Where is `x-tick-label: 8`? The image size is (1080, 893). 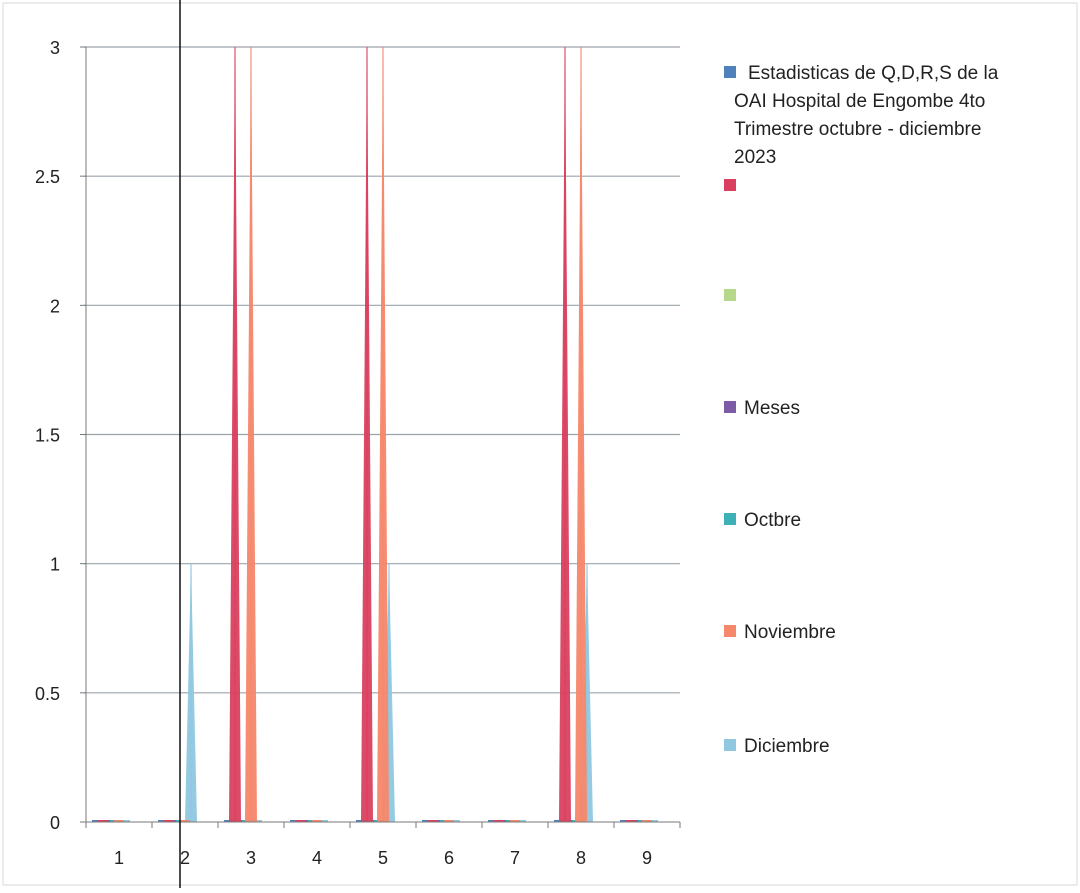
x-tick-label: 8 is located at coordinates (581, 858).